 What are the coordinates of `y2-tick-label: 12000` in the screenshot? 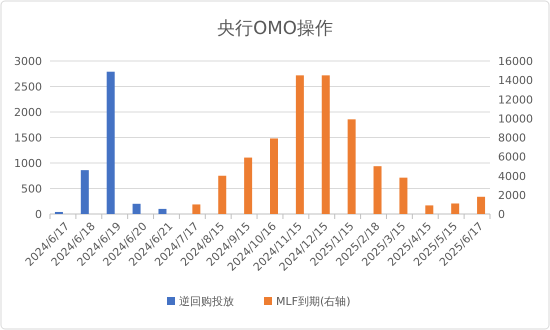 It's located at (515, 99).